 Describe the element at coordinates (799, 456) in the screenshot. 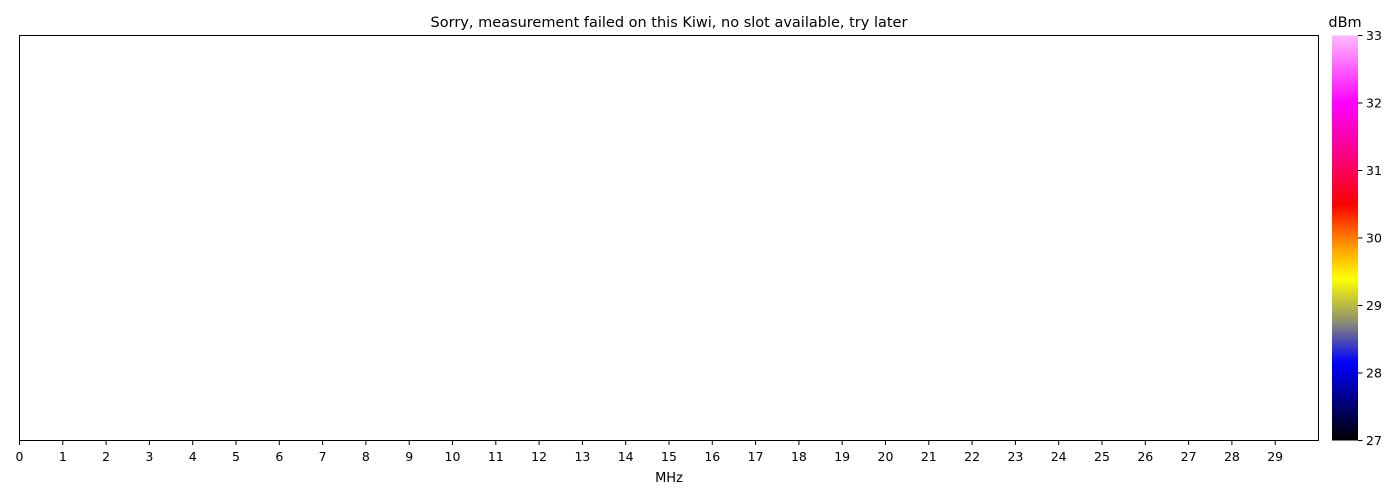

I see `x-tick-label: 18` at that location.